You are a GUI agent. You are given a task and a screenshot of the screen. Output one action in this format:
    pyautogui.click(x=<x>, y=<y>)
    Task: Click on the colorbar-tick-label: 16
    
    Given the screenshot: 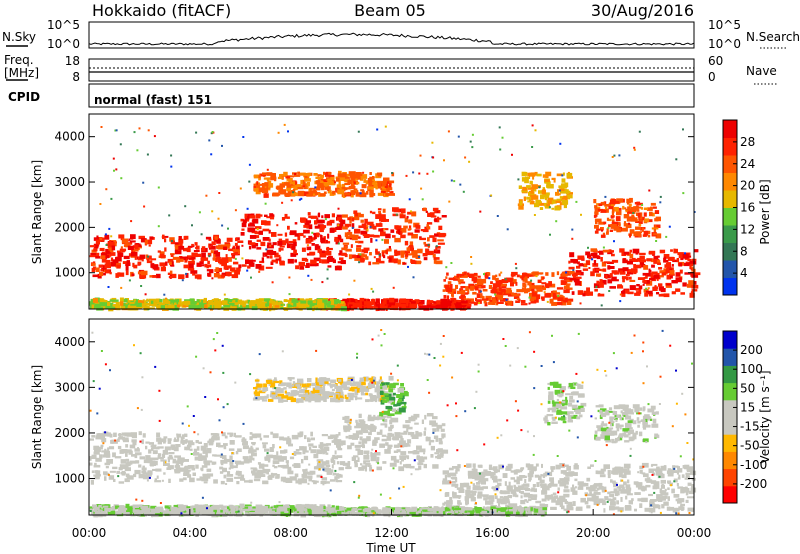 What is the action you would take?
    pyautogui.click(x=747, y=208)
    